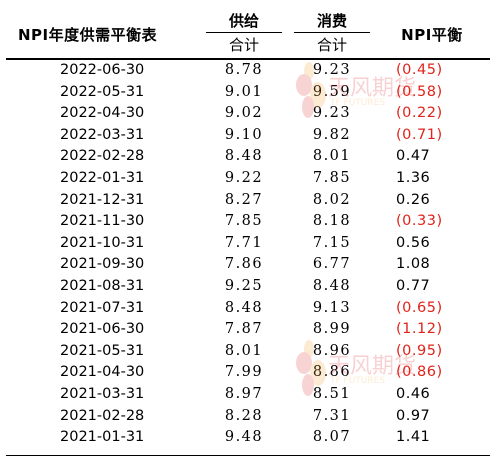 This screenshot has height=464, width=500. Describe the element at coordinates (413, 177) in the screenshot. I see `npi-cell: 1.36` at that location.